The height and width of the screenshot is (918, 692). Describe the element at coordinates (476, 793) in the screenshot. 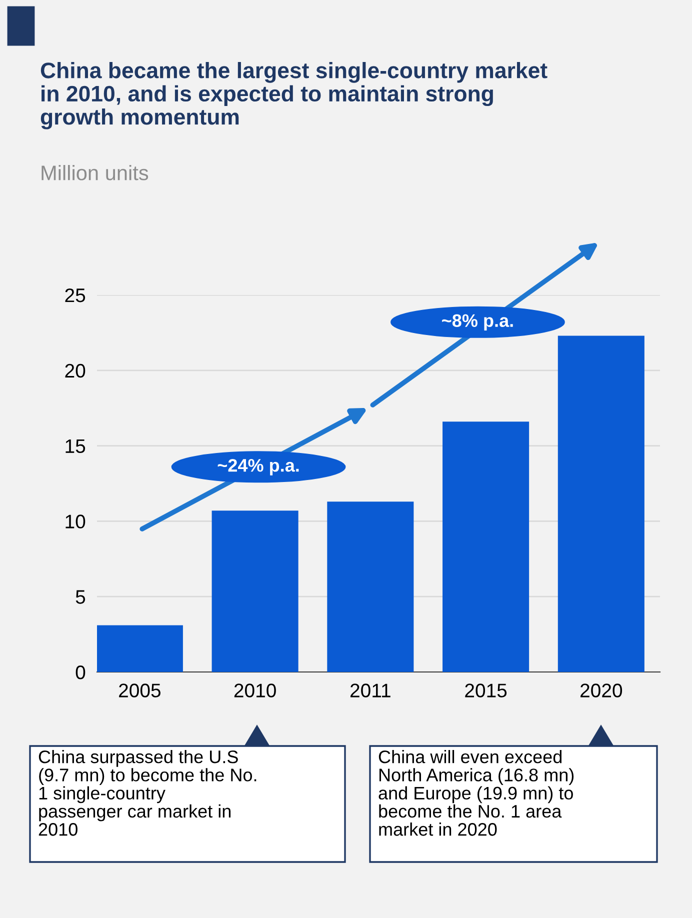

I see `text: China will even exceed North America (16.8 mn) and Europe (19.9 mn) to become the No. 1 area market in 2020` at that location.